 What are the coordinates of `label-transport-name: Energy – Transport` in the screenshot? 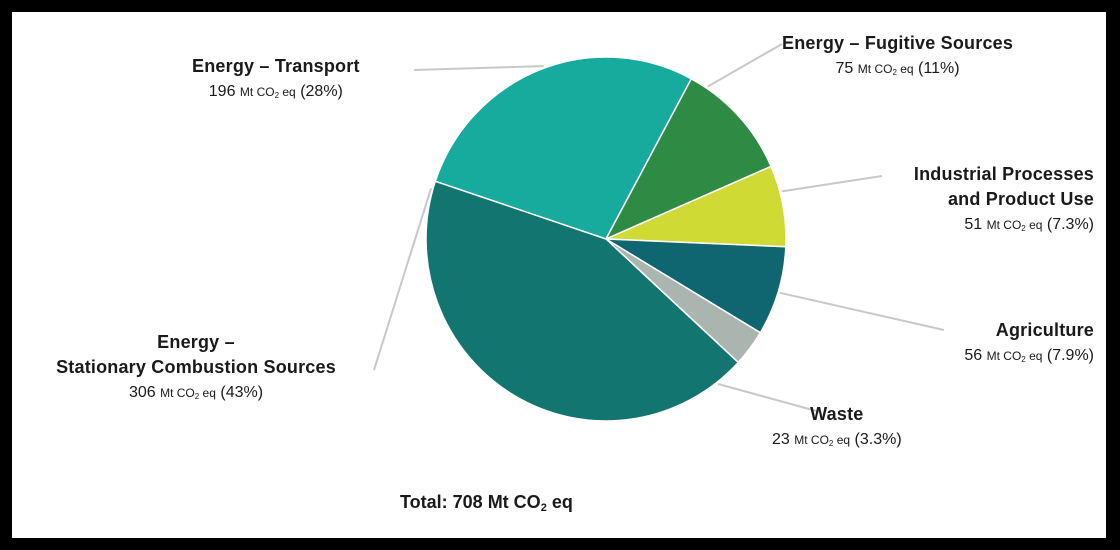 It's located at (276, 66).